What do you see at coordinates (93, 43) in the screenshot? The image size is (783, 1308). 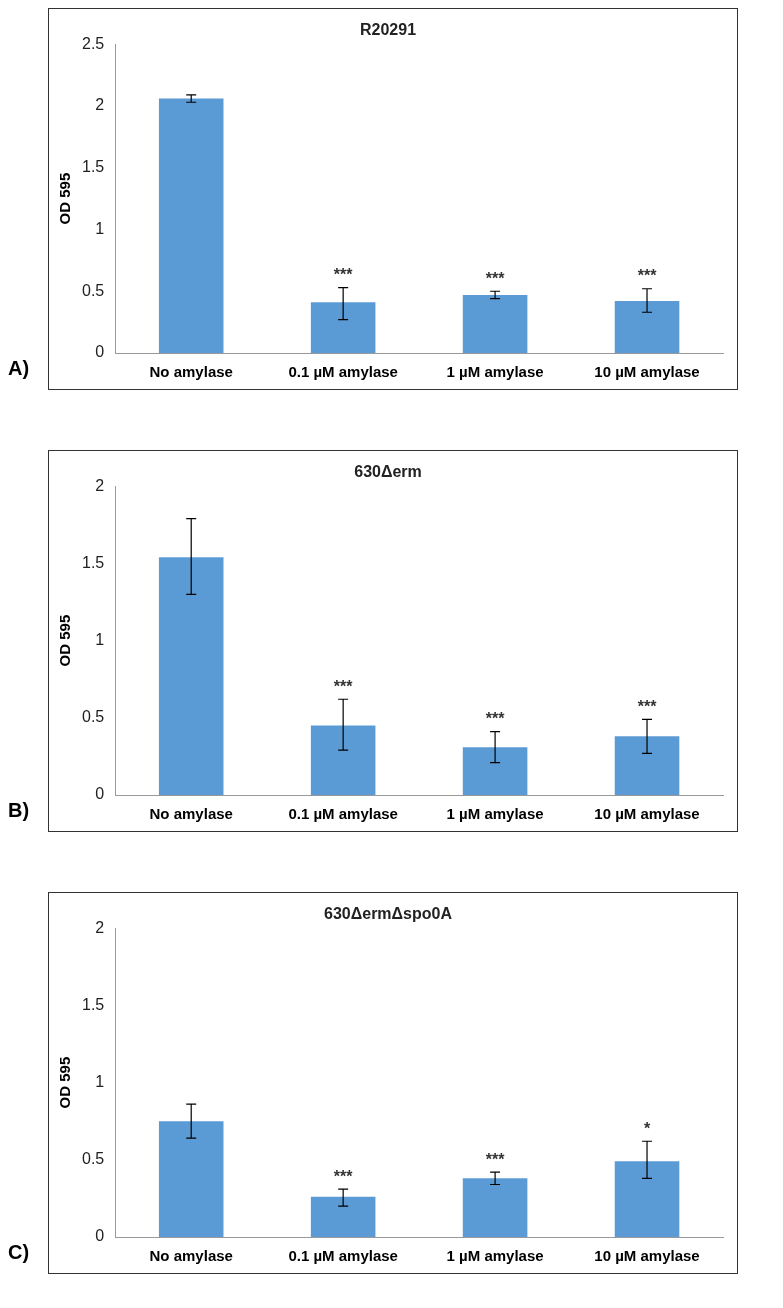 I see `y-tick-label: 2.5` at bounding box center [93, 43].